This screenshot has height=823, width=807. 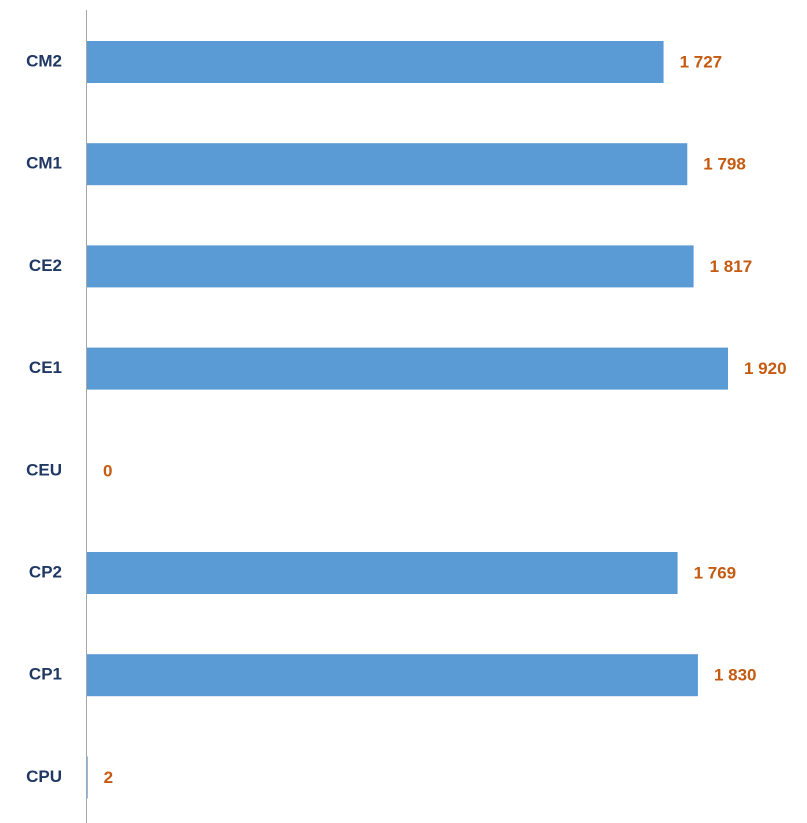 I want to click on category-label: CP1, so click(x=45, y=674).